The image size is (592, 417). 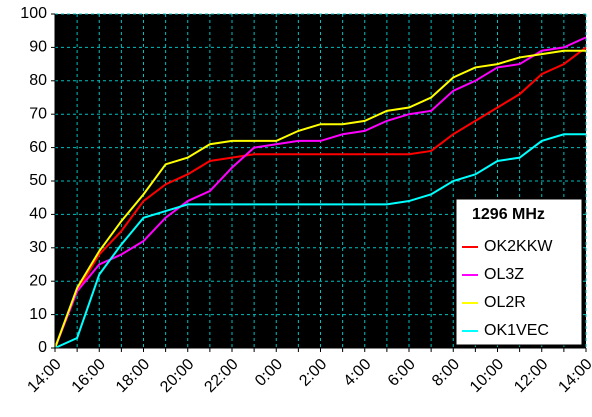 I want to click on legend-label: OL3Z, so click(x=504, y=274).